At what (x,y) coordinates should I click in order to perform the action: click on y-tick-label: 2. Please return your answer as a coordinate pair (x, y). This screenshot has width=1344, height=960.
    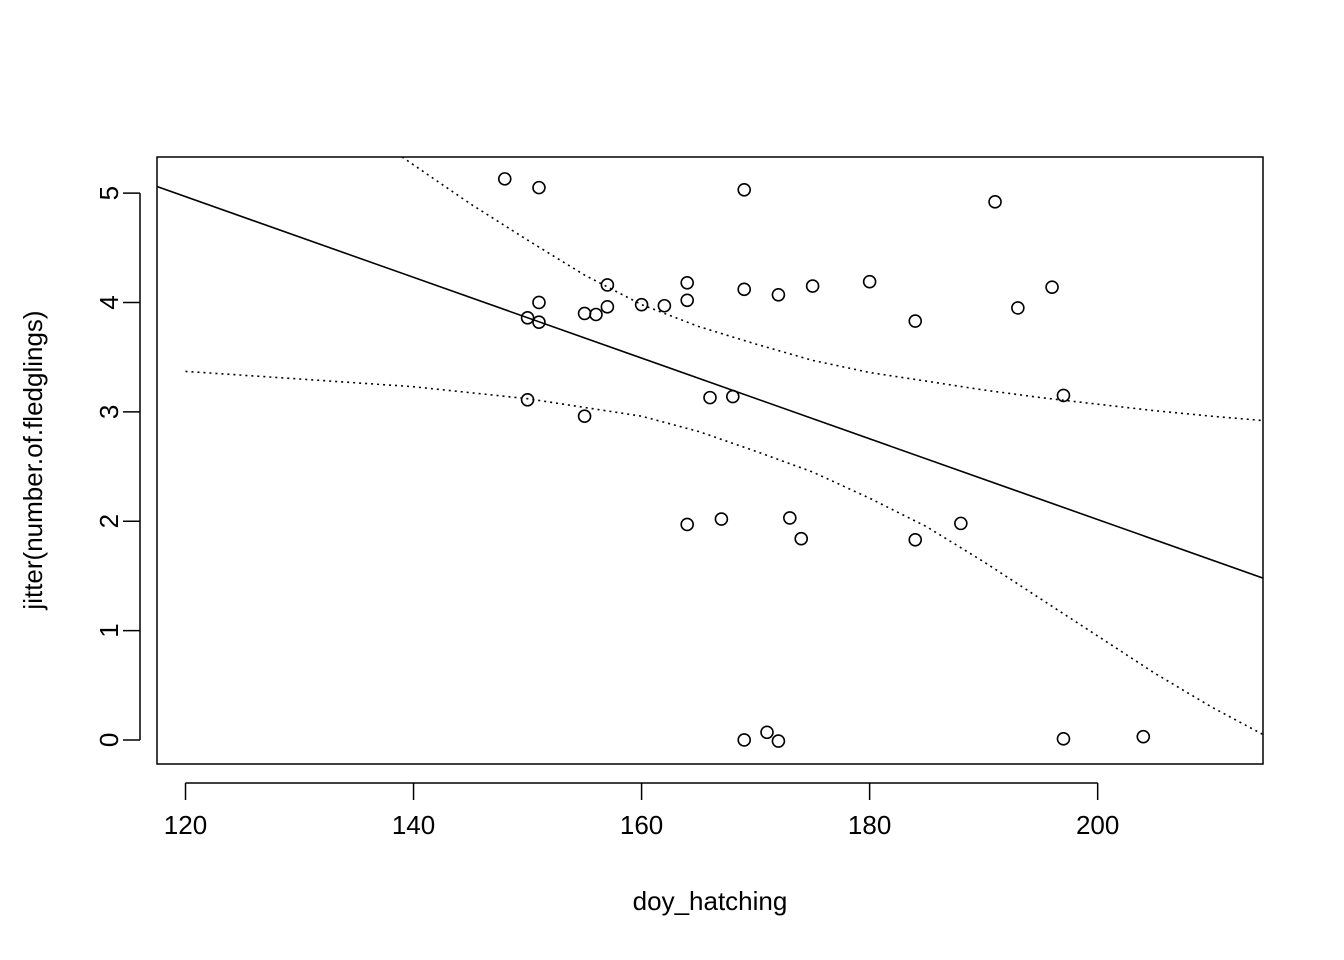
    Looking at the image, I should click on (109, 521).